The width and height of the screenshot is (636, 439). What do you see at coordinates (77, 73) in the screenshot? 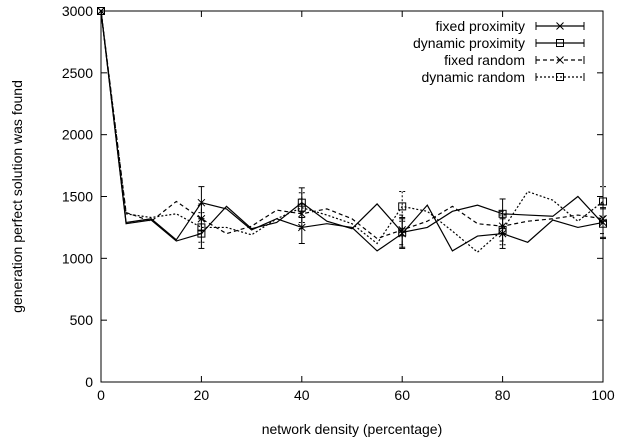
I see `y-tick-label: 2500` at bounding box center [77, 73].